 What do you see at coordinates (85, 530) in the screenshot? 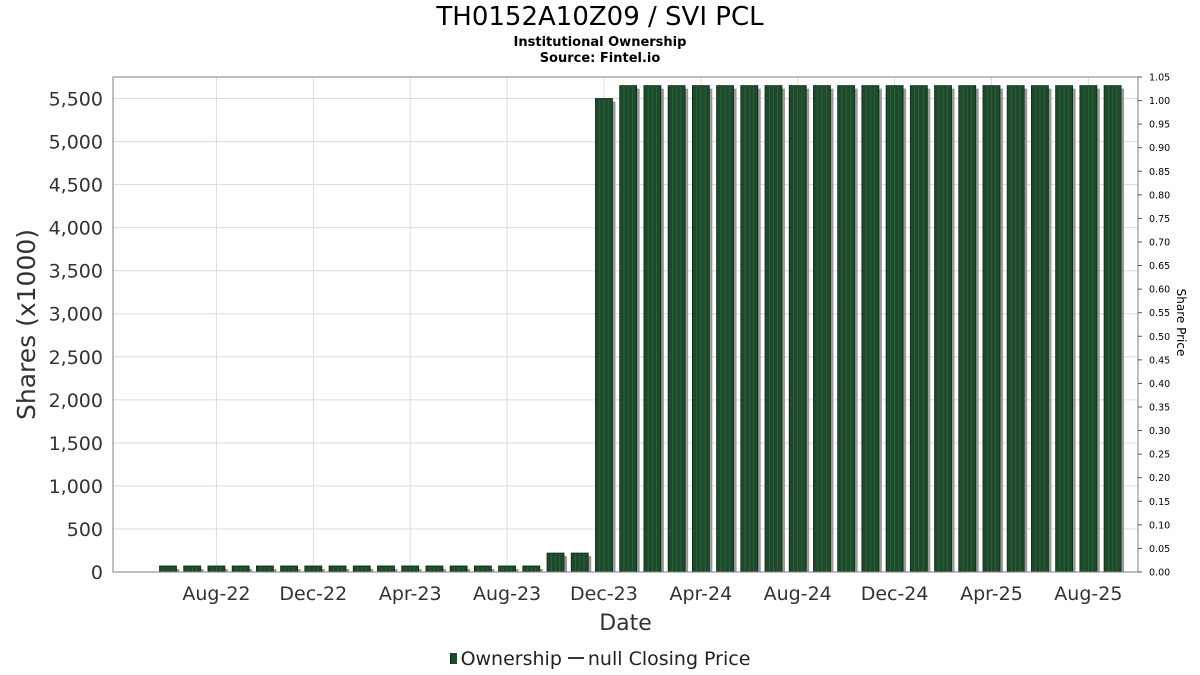
I see `y-tick-label: 500` at bounding box center [85, 530].